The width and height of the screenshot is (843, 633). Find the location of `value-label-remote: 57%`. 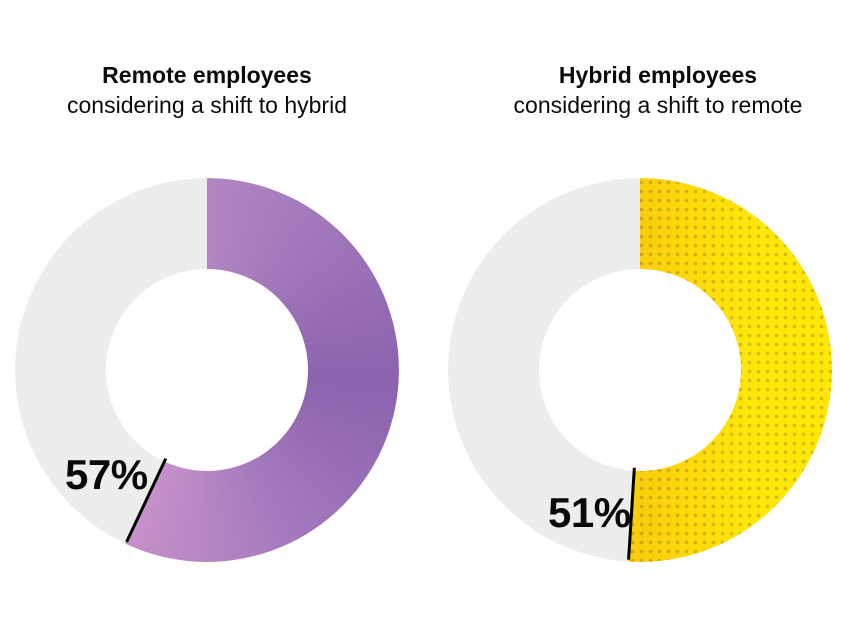

value-label-remote: 57% is located at coordinates (106, 474).